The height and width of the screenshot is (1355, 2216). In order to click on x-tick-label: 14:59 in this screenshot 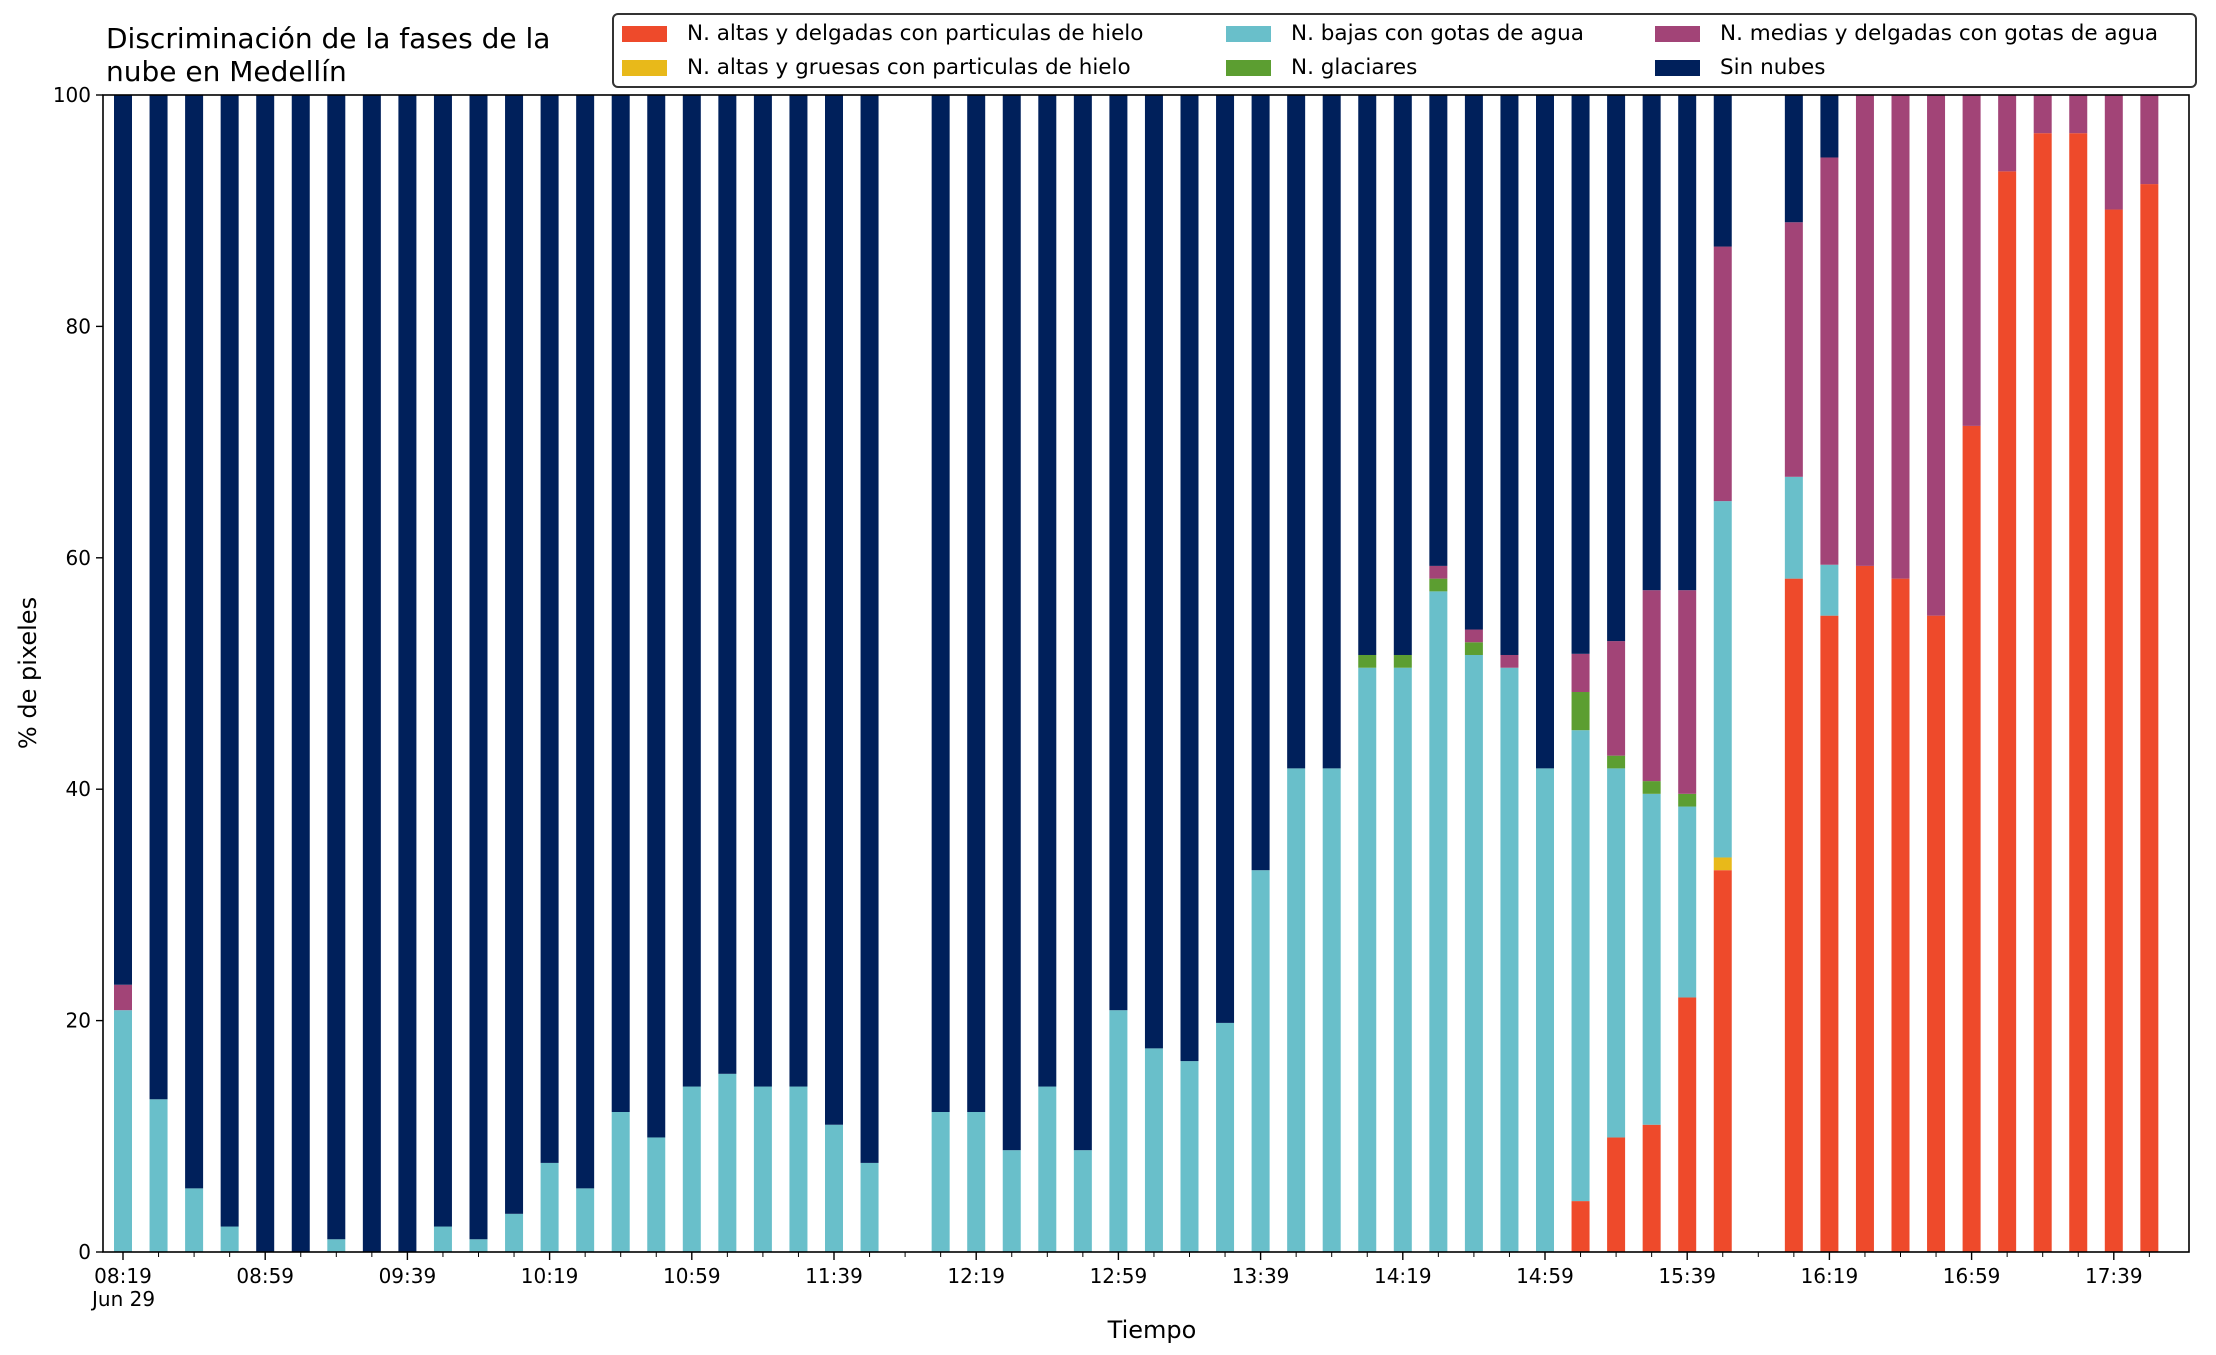, I will do `click(1545, 1276)`.